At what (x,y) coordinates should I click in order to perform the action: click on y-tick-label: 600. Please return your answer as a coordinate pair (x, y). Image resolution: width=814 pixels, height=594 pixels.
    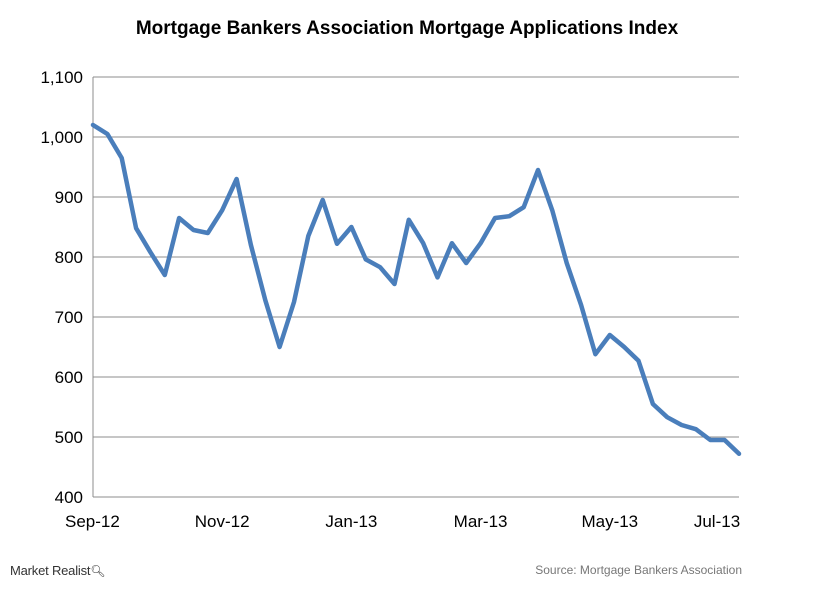
    Looking at the image, I should click on (69, 377).